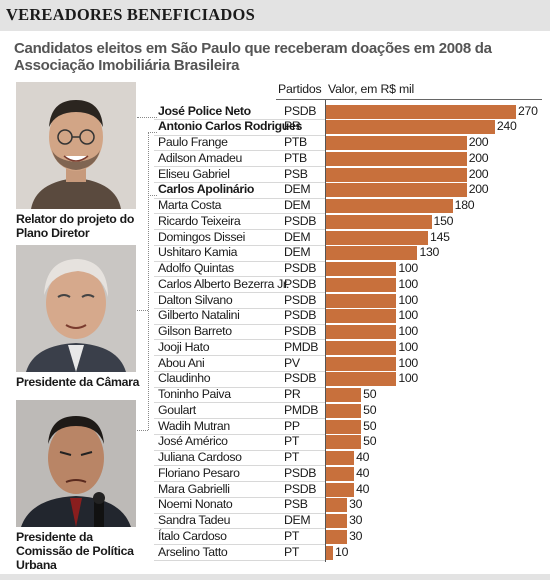 This screenshot has height=580, width=550. What do you see at coordinates (193, 441) in the screenshot?
I see `councillor-name: José Américo` at bounding box center [193, 441].